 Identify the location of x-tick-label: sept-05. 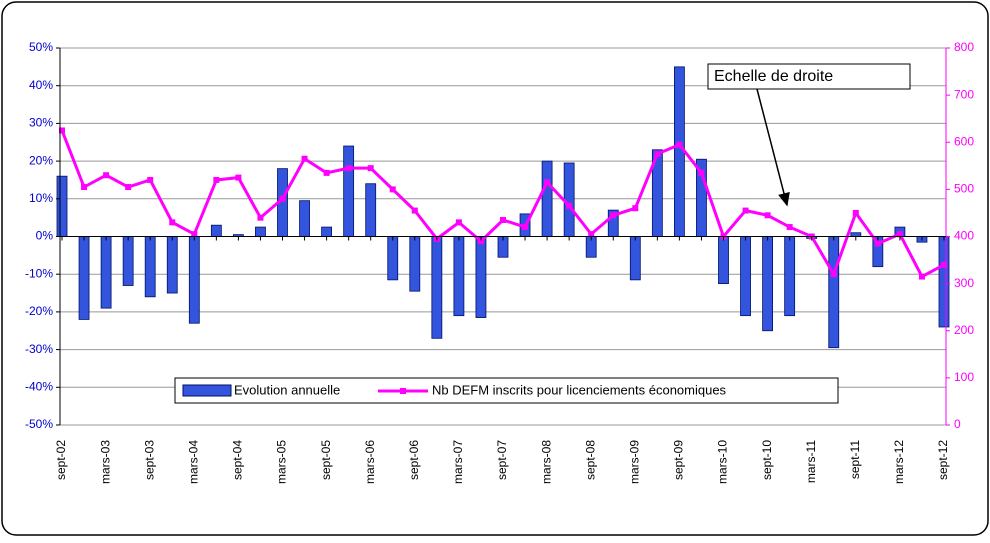
(326, 460).